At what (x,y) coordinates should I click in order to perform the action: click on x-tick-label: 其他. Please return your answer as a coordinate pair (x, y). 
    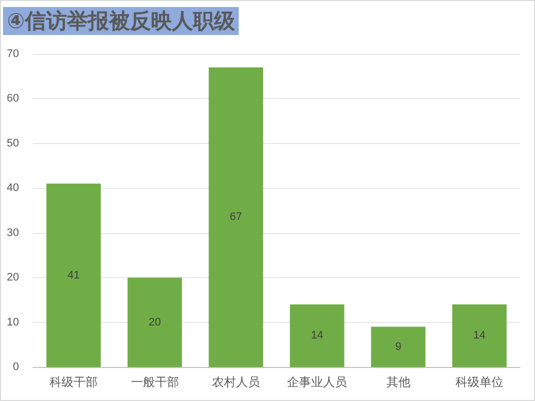
    Looking at the image, I should click on (398, 382).